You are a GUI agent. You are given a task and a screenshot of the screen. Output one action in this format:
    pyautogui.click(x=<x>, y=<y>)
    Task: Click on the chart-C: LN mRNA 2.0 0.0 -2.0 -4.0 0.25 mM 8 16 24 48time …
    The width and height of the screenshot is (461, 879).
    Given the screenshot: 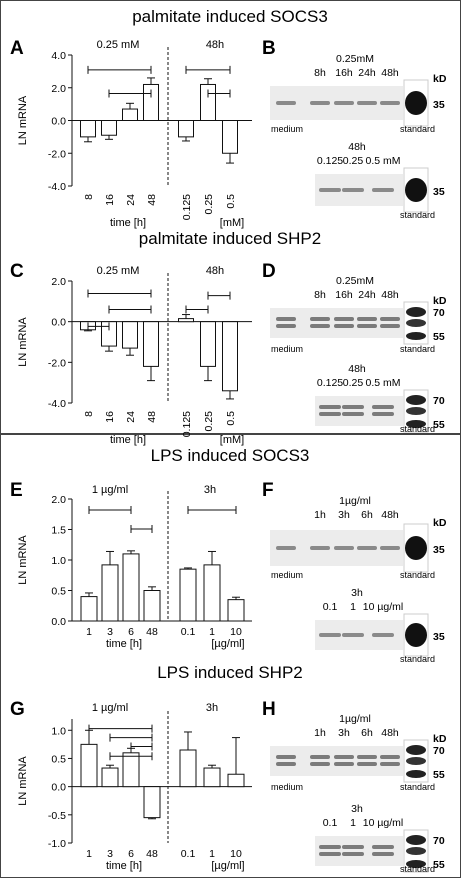 What is the action you would take?
    pyautogui.click(x=134, y=355)
    